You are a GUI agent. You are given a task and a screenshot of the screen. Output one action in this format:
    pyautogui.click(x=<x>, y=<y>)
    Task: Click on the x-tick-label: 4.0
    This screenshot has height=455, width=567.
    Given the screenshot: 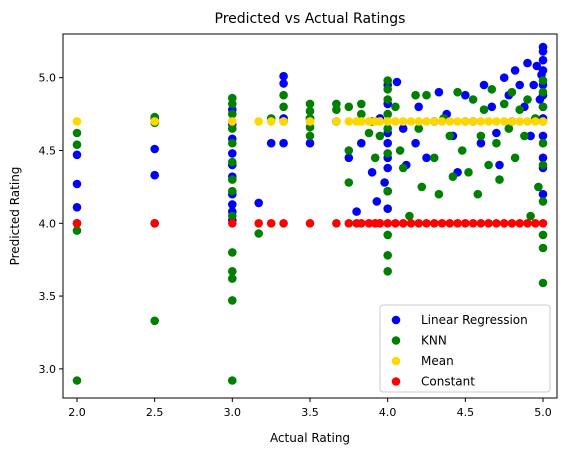 What is the action you would take?
    pyautogui.click(x=388, y=412)
    